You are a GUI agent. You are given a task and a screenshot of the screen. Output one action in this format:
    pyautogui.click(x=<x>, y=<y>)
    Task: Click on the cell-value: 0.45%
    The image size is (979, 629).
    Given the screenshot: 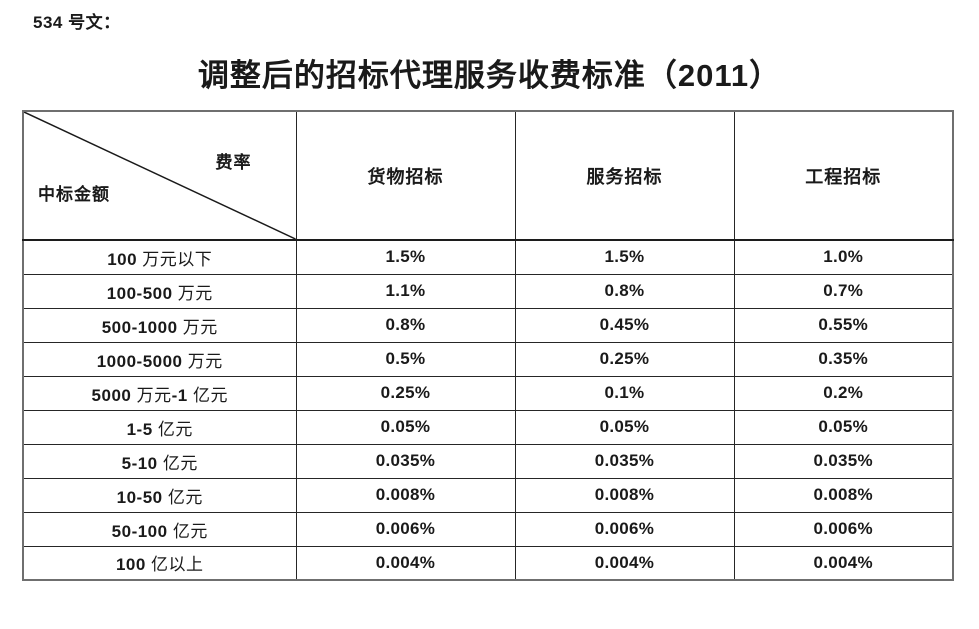 What is the action you would take?
    pyautogui.click(x=624, y=325)
    